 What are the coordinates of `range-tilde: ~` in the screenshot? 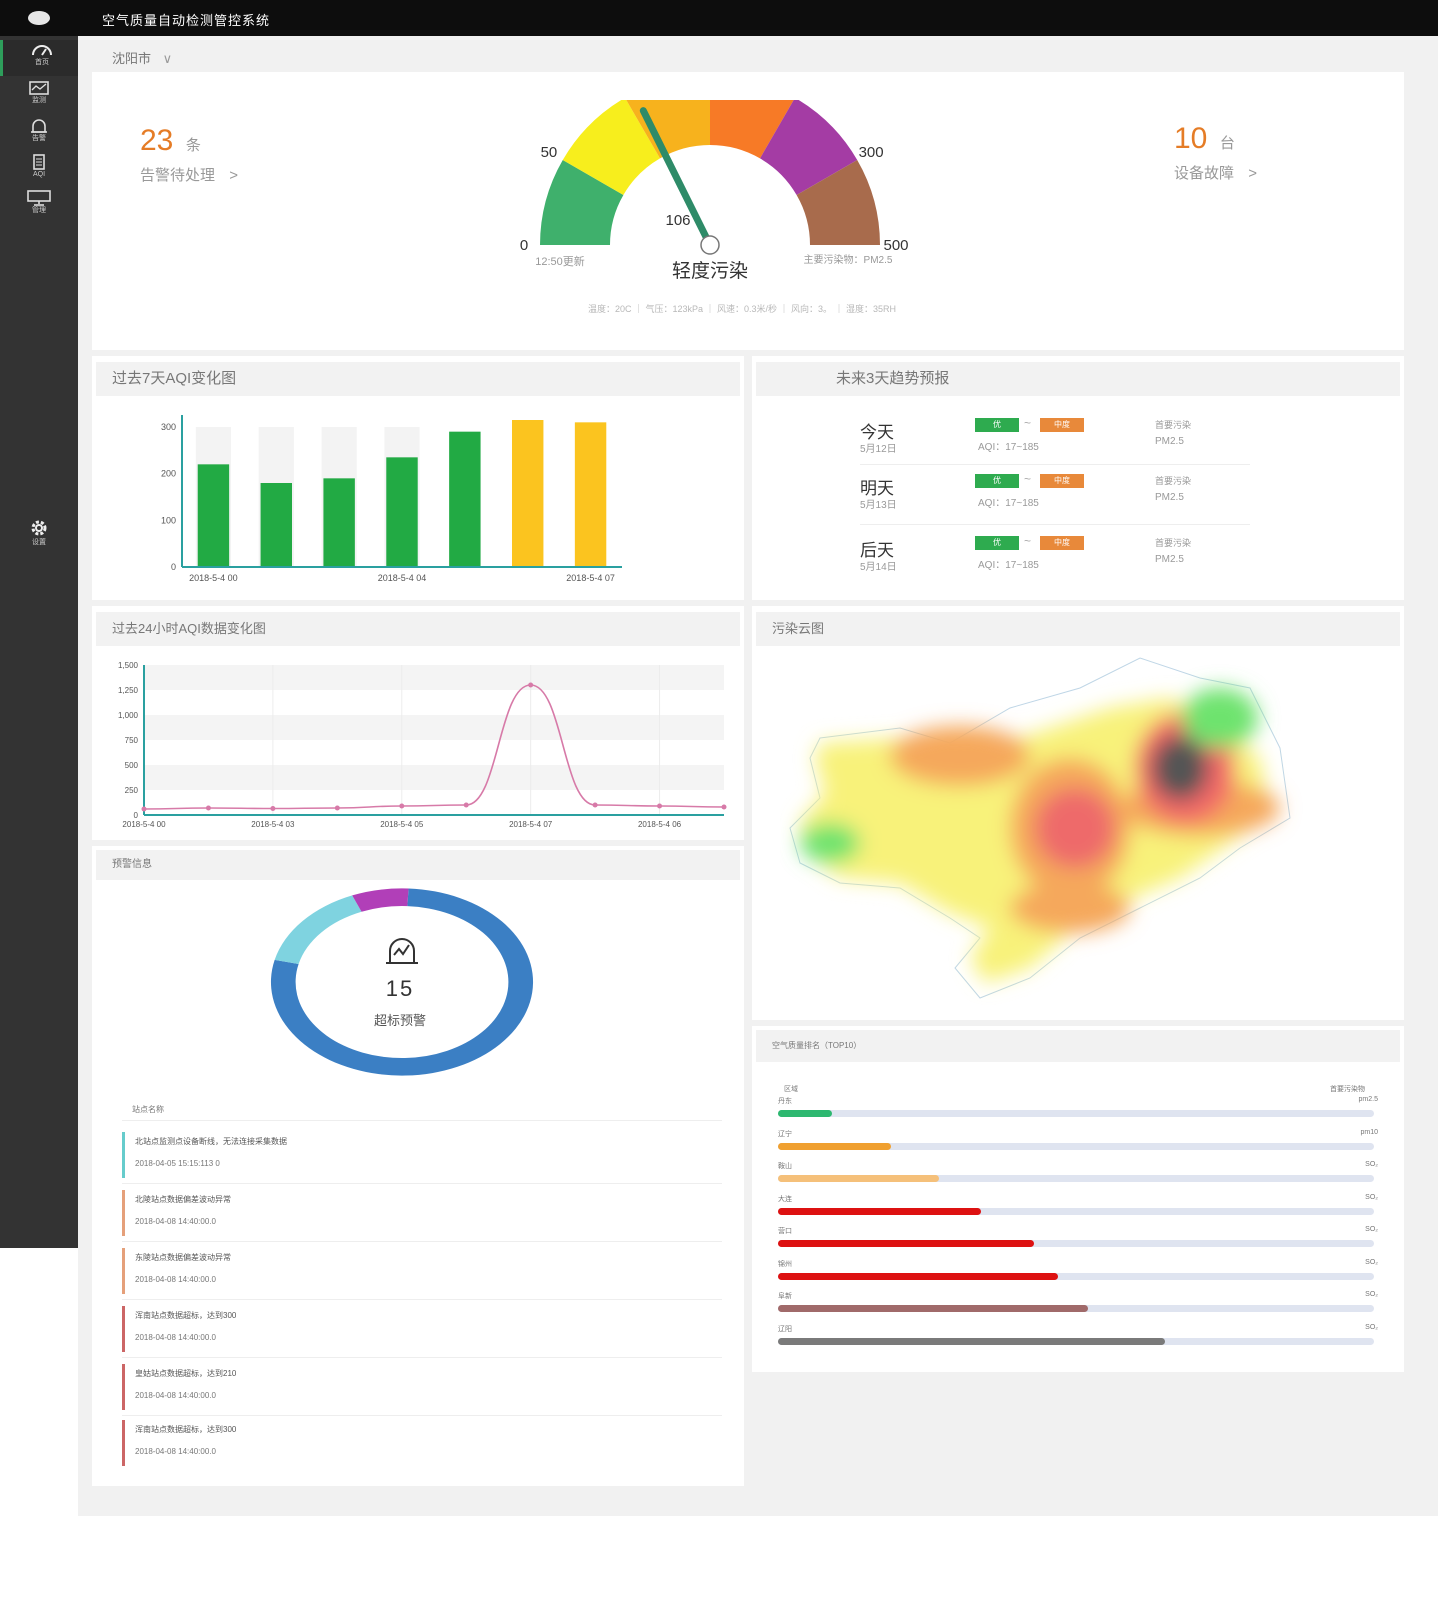 It's located at (1028, 479).